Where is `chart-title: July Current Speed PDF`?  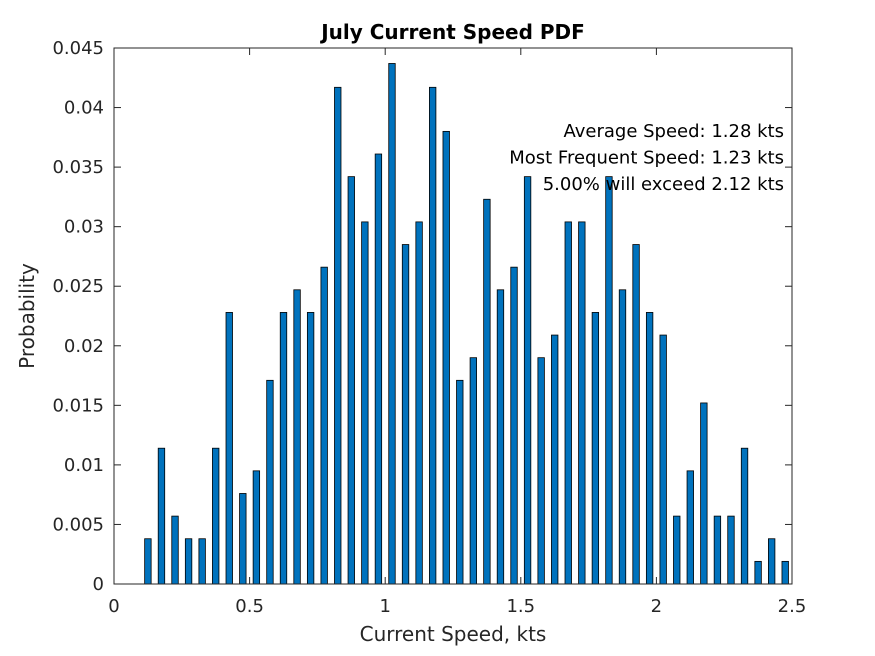 chart-title: July Current Speed PDF is located at coordinates (452, 32).